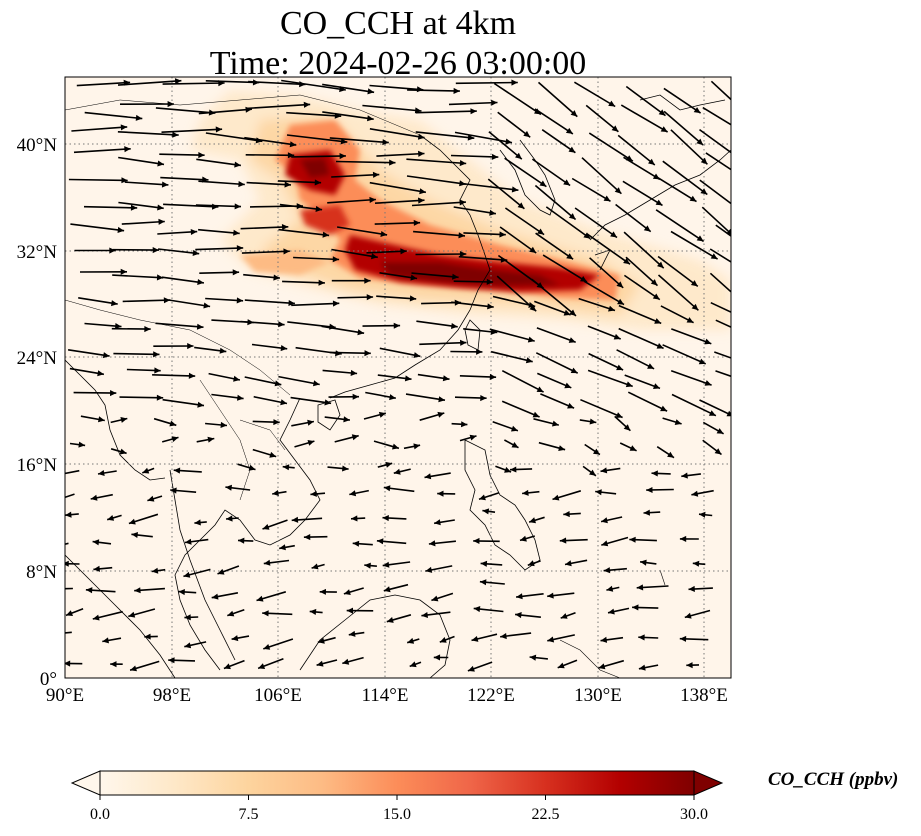  I want to click on lat-tick-label: 32°N, so click(37, 252).